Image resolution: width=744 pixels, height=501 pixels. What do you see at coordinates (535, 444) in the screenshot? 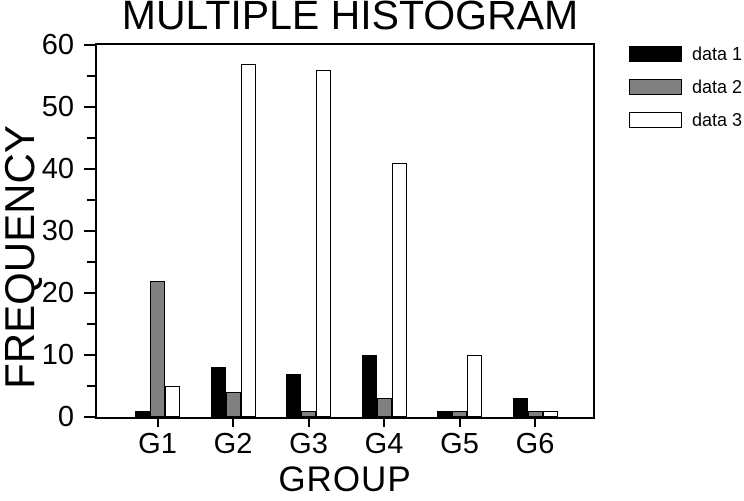
I see `x-tick-label: G6` at bounding box center [535, 444].